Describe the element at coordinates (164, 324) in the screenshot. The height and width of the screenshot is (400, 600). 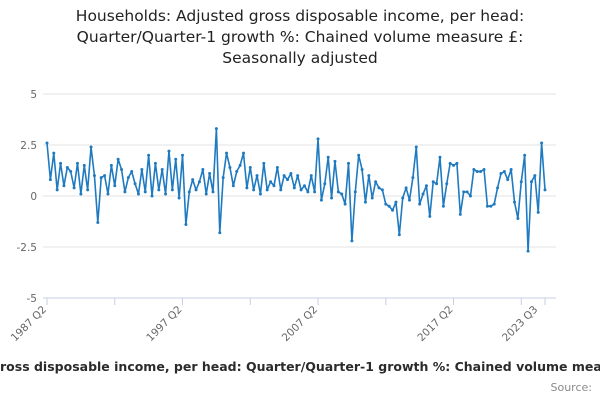
I see `svg-text: 1997 Q2` at that location.